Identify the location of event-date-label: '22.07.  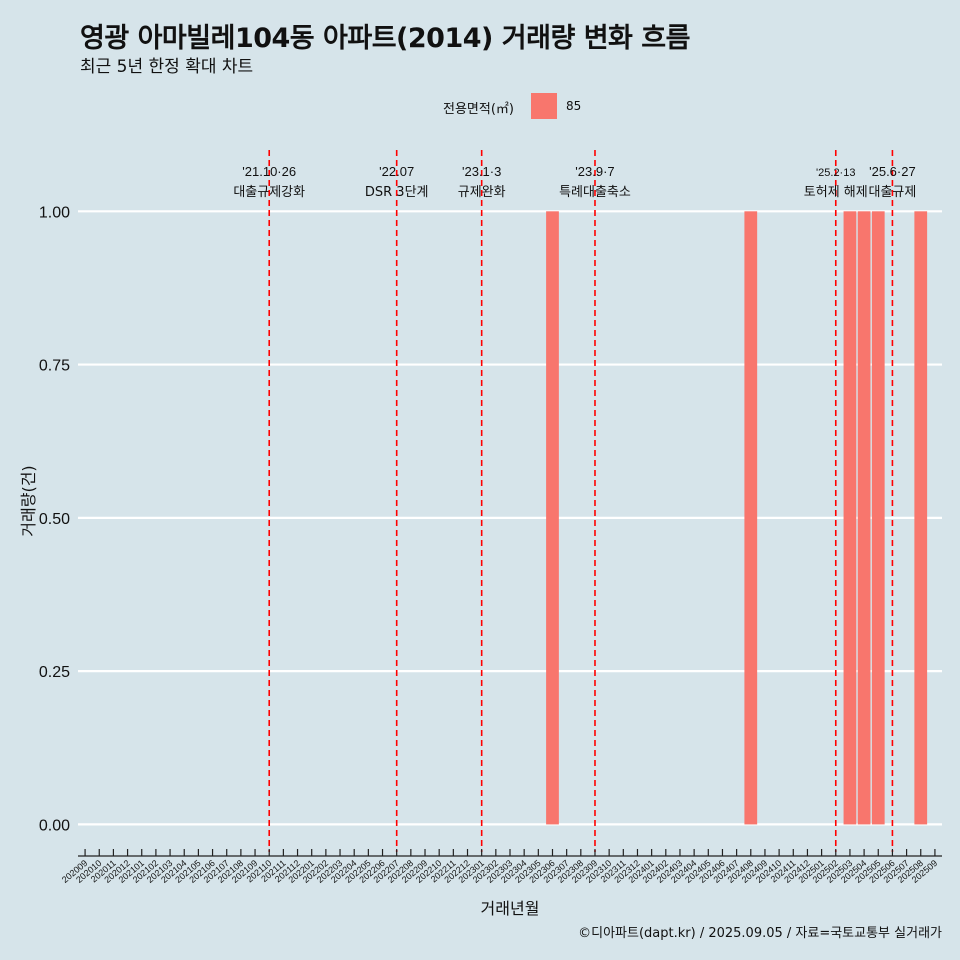
(396, 171).